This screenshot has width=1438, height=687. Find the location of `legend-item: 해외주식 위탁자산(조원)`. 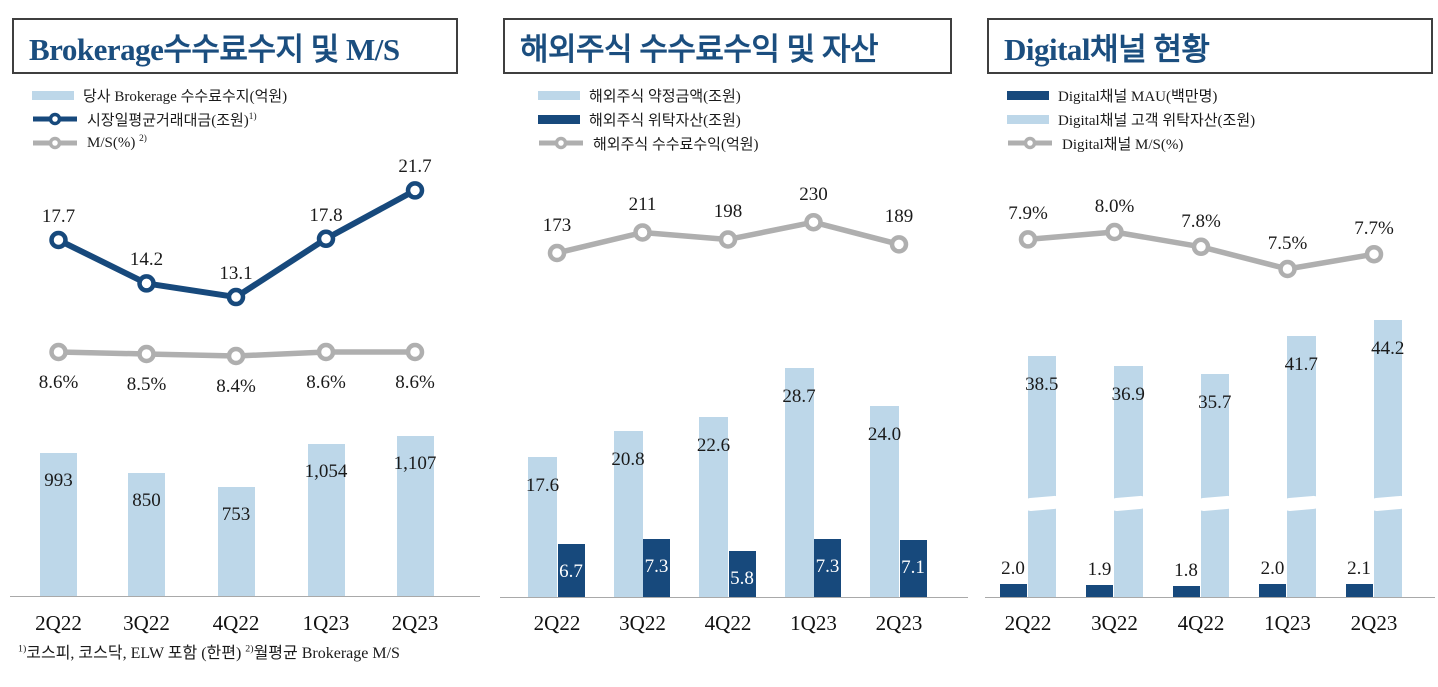

legend-item: 해외주식 위탁자산(조원) is located at coordinates (648, 119).